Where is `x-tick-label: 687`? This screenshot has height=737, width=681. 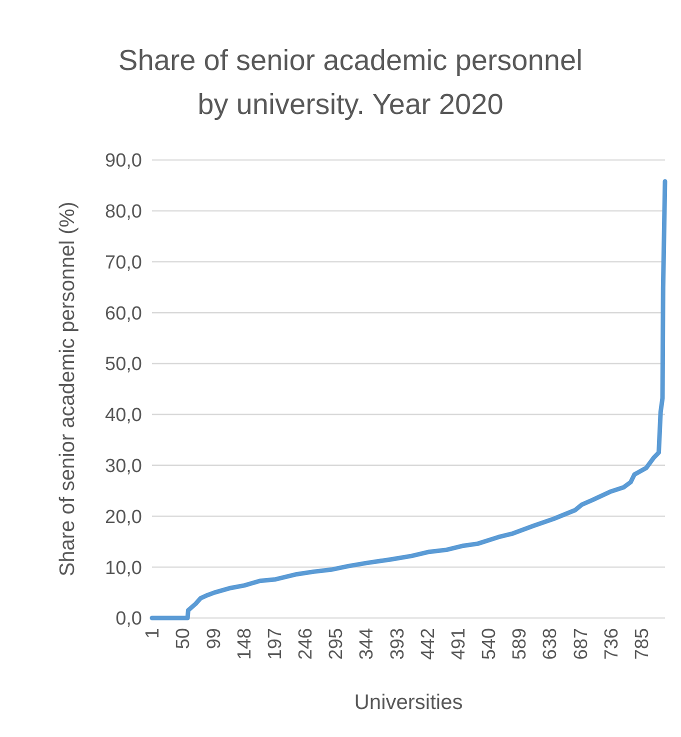 x-tick-label: 687 is located at coordinates (581, 644).